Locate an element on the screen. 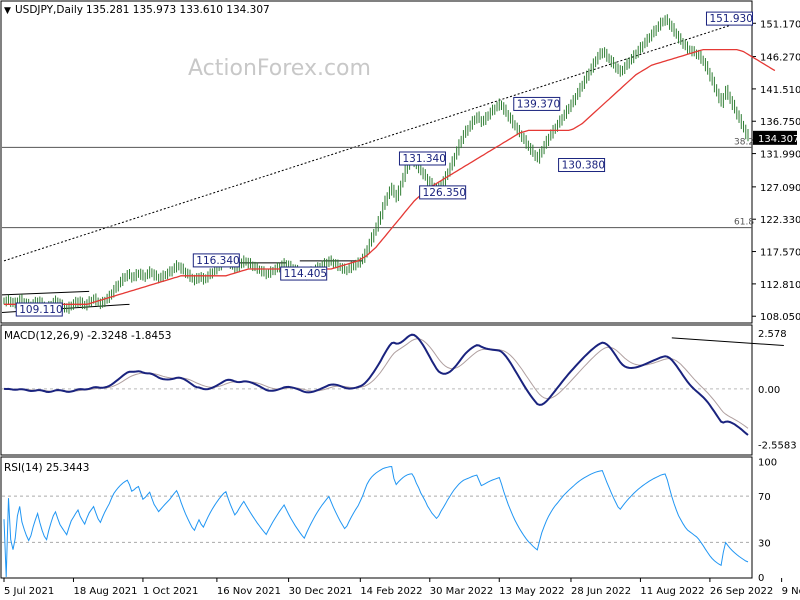  price-annotation-label: 130.380 is located at coordinates (583, 166).